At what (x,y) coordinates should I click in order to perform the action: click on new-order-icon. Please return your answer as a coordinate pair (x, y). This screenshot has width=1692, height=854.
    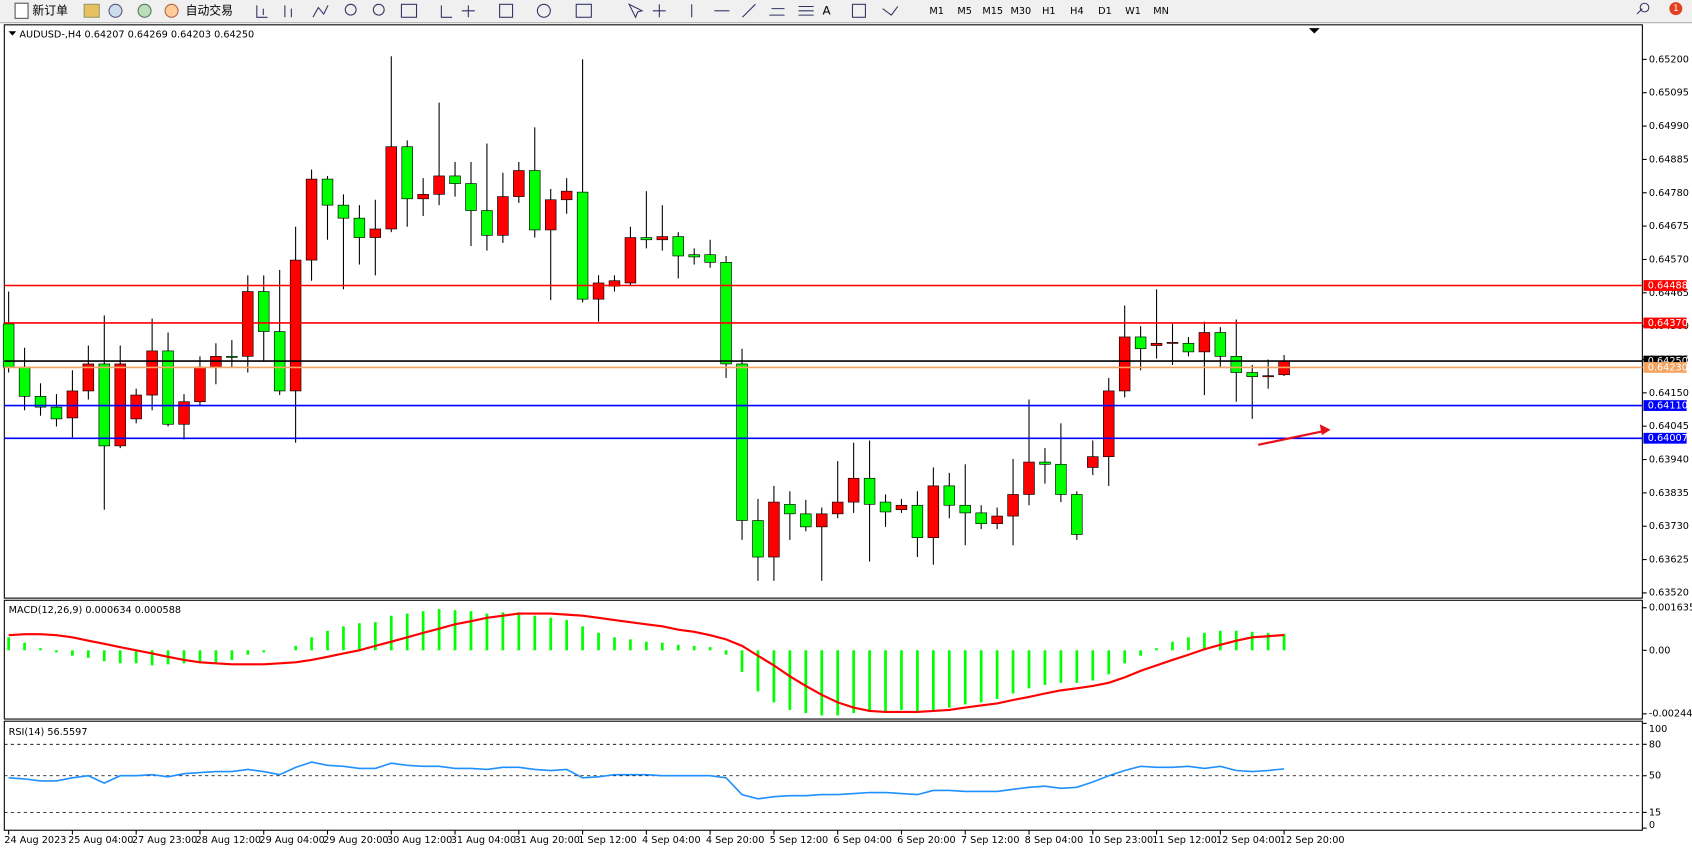
    Looking at the image, I should click on (21, 10).